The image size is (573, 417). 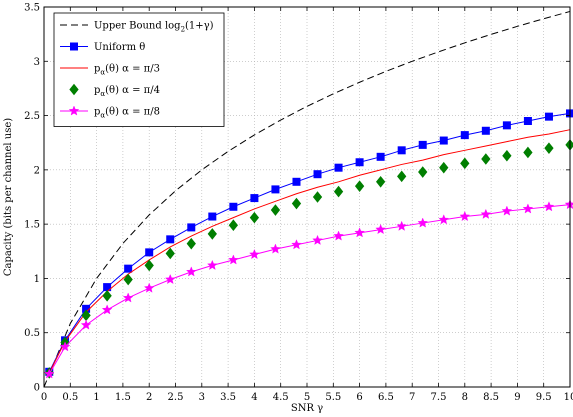 What do you see at coordinates (123, 397) in the screenshot?
I see `x-tick-label: 1.5` at bounding box center [123, 397].